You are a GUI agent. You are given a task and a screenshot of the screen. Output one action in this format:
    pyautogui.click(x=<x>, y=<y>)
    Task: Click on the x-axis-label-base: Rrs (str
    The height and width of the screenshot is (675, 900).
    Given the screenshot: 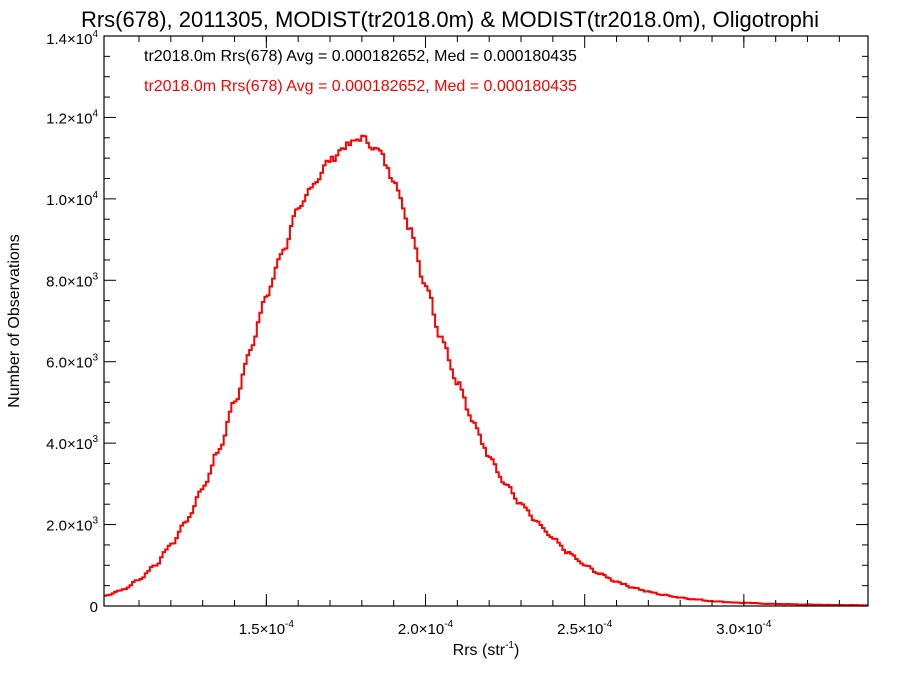 What is the action you would take?
    pyautogui.click(x=479, y=650)
    